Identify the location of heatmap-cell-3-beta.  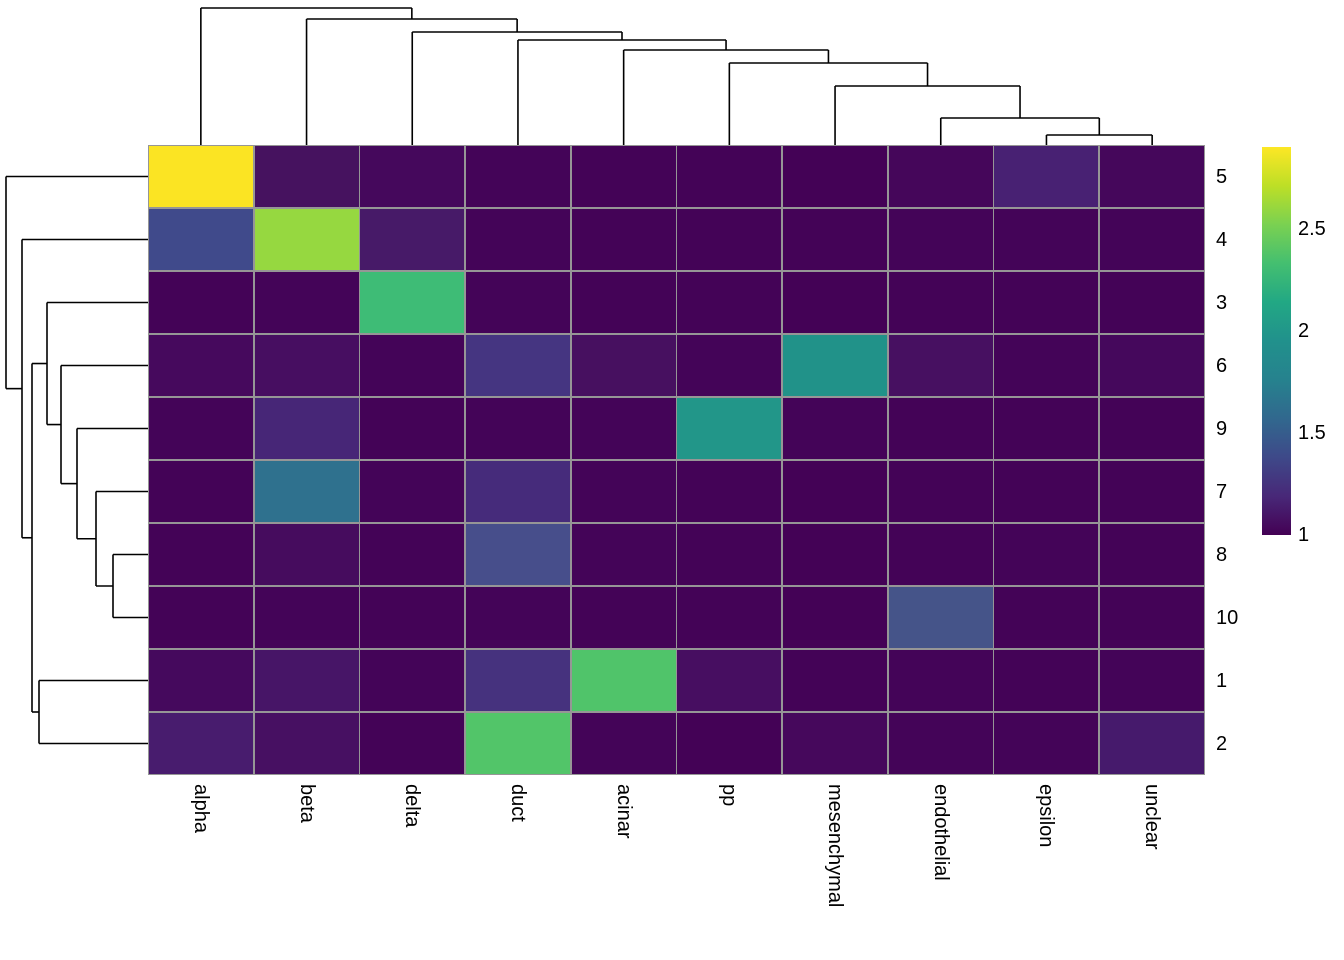
(306, 302).